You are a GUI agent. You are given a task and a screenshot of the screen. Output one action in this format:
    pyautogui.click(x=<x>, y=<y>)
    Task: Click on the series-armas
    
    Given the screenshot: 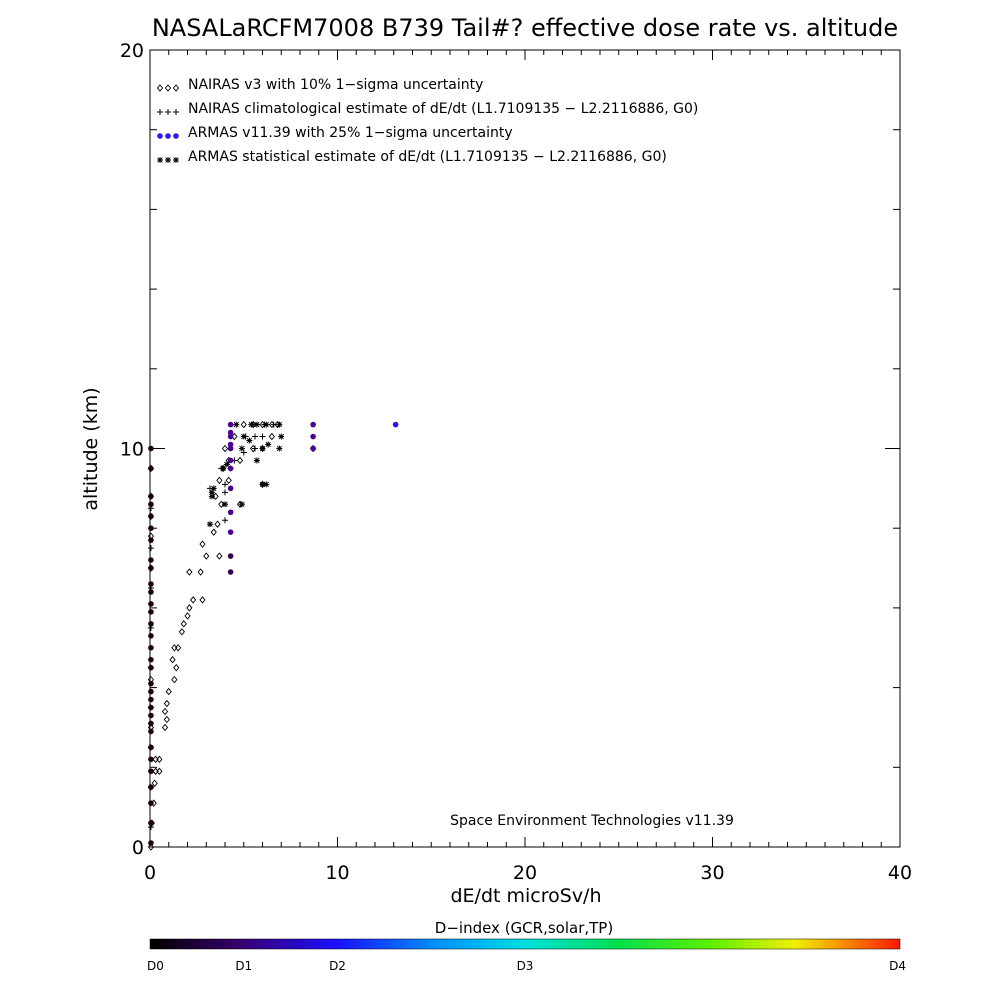 What is the action you would take?
    pyautogui.click(x=273, y=633)
    